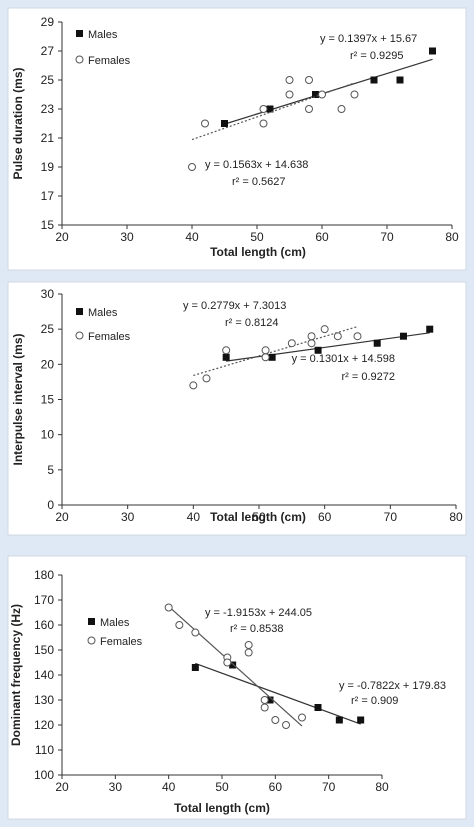 The width and height of the screenshot is (474, 827). What do you see at coordinates (50, 470) in the screenshot?
I see `y-tick-label: 5` at bounding box center [50, 470].